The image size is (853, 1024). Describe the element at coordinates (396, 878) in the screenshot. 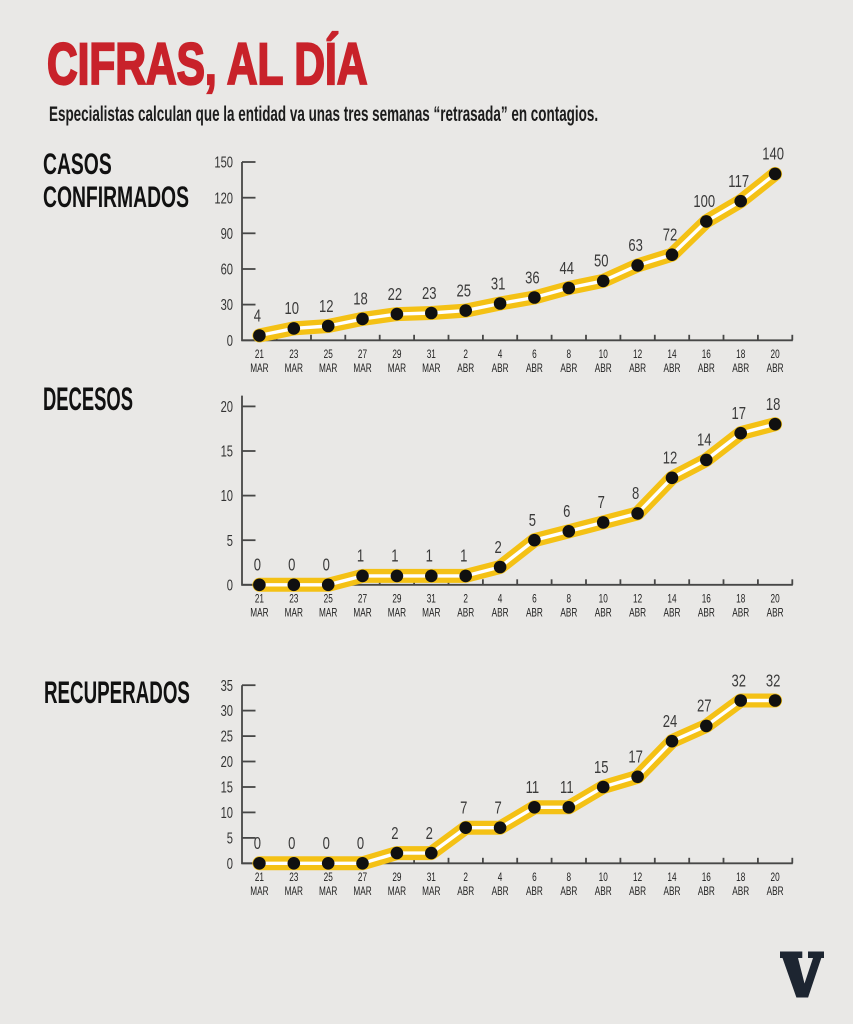

I see `svg-text: 29` at that location.